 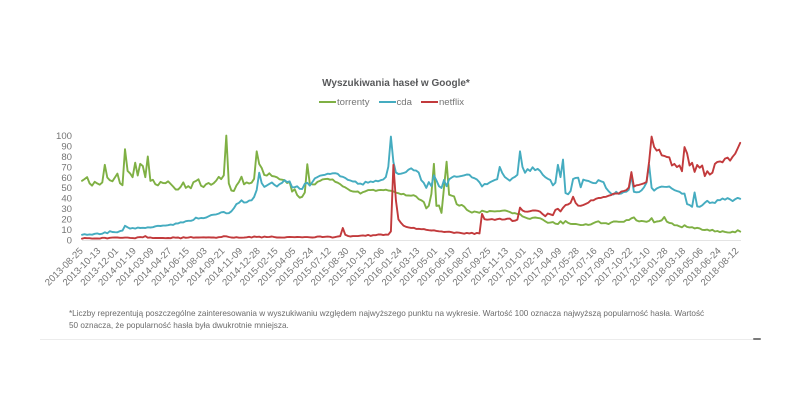 I want to click on svg-text: 0, so click(x=69, y=240).